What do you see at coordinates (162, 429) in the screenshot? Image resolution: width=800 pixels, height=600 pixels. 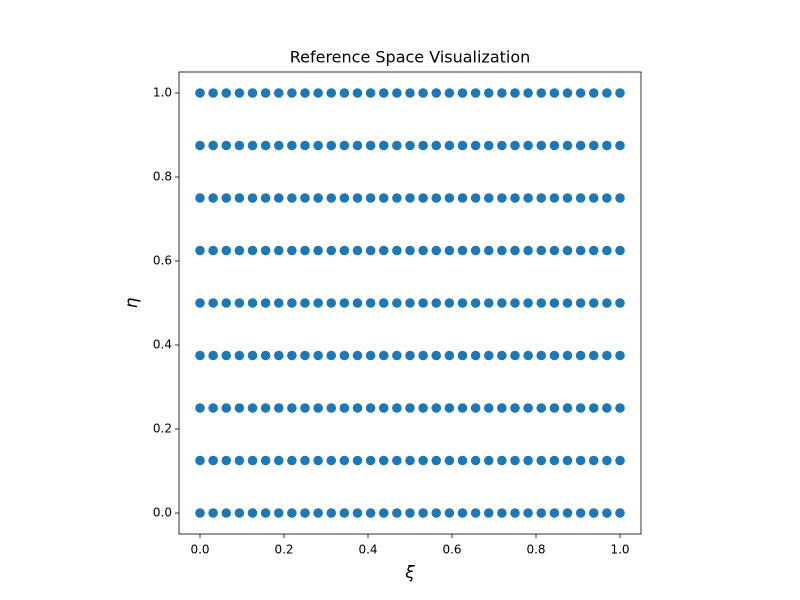 I see `y-tick-label: 0.2` at bounding box center [162, 429].